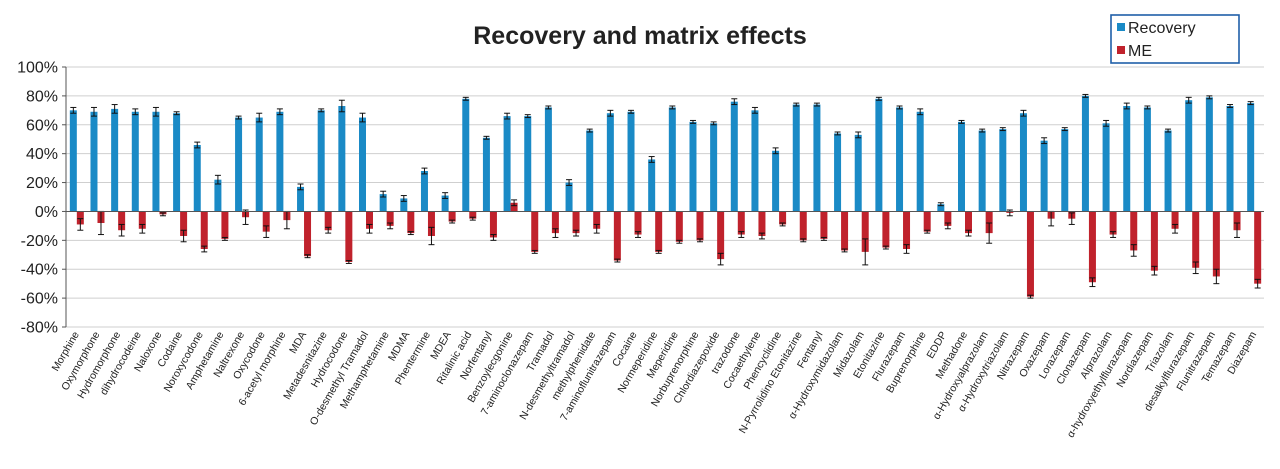  I want to click on y-tick-label: 60%, so click(42, 125).